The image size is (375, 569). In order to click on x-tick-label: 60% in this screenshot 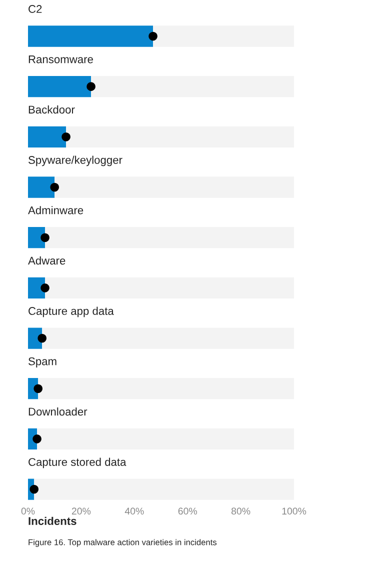, I will do `click(187, 511)`.